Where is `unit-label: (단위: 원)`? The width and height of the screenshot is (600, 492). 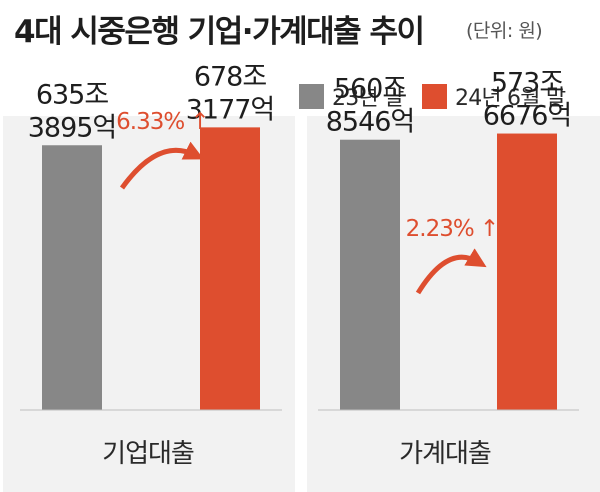
unit-label: (단위: 원) is located at coordinates (504, 31).